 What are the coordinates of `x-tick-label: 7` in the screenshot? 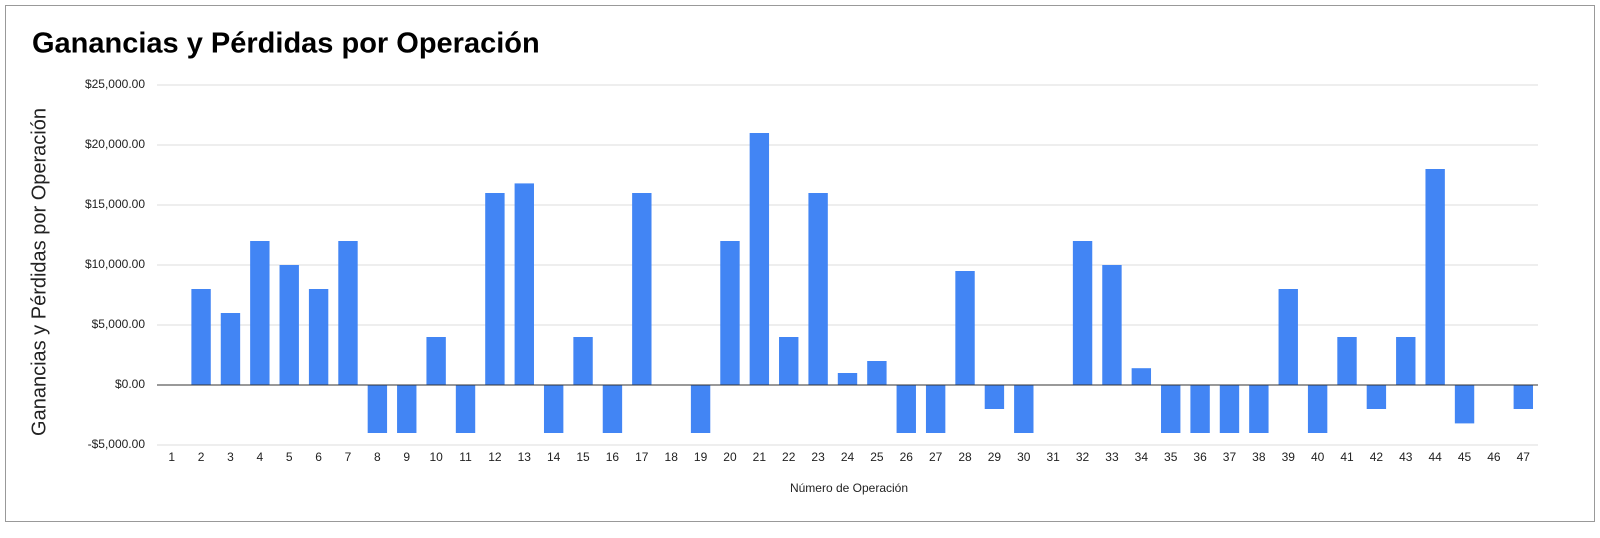 It's located at (348, 457).